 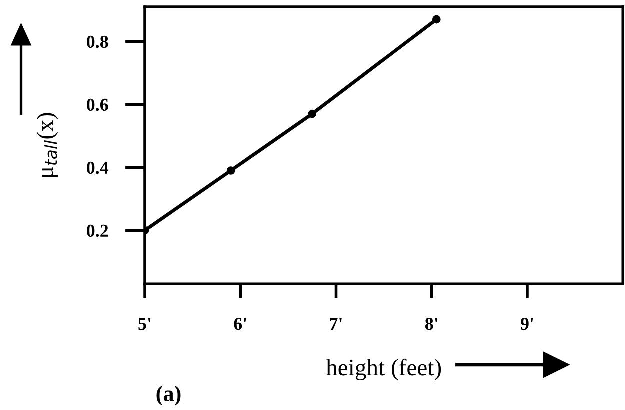 What do you see at coordinates (97, 105) in the screenshot?
I see `y-tick-label: 0.6` at bounding box center [97, 105].